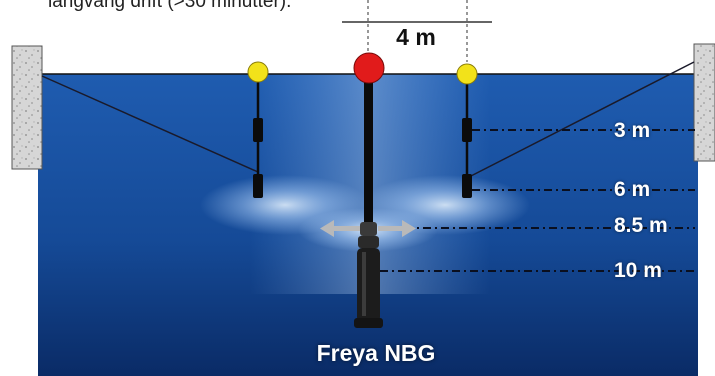  What do you see at coordinates (416, 37) in the screenshot?
I see `spacing-label: 4 m` at bounding box center [416, 37].